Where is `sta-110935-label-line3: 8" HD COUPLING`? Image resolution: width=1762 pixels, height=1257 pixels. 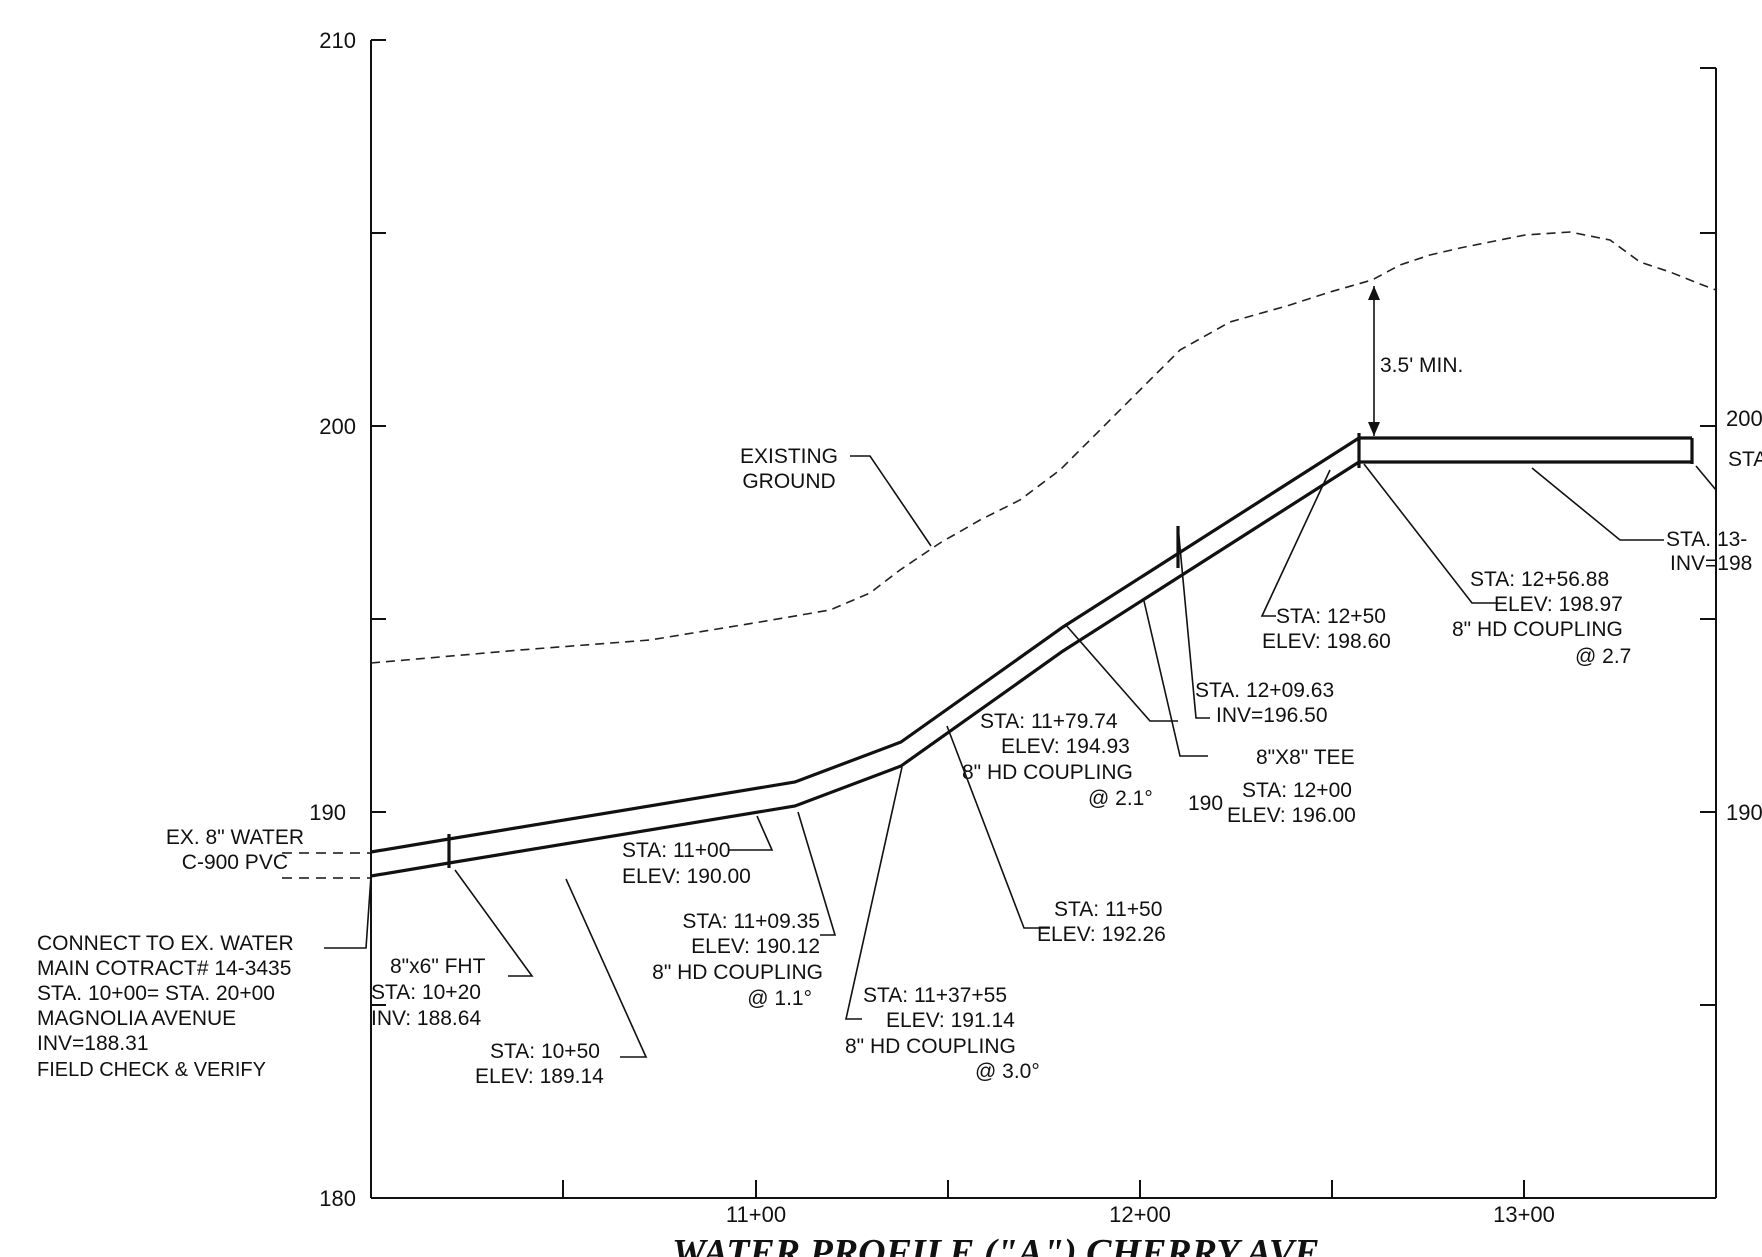
sta-110935-label-line3: 8" HD COUPLING is located at coordinates (737, 972).